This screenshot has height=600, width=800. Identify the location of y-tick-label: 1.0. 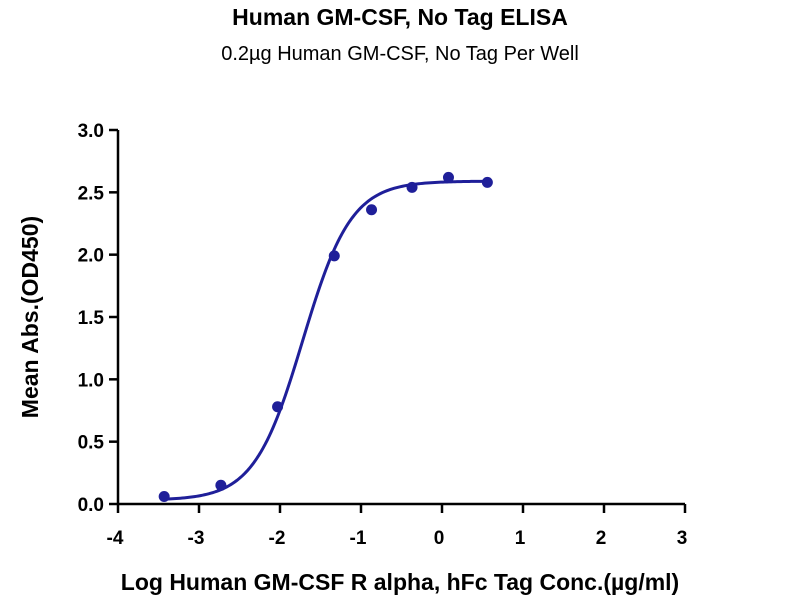
(91, 380).